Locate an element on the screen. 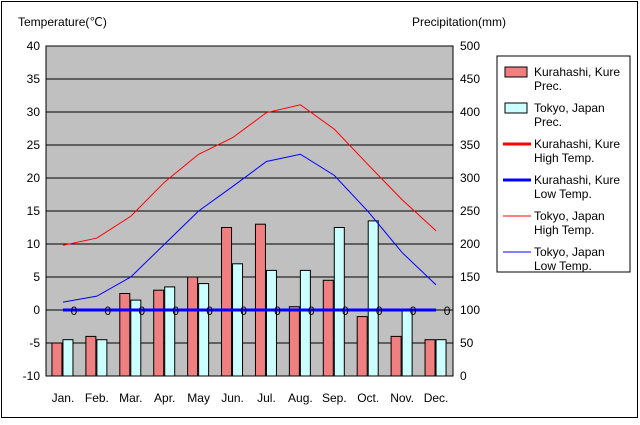 Image resolution: width=640 pixels, height=425 pixels. x-tick-label: Apr. is located at coordinates (164, 398).